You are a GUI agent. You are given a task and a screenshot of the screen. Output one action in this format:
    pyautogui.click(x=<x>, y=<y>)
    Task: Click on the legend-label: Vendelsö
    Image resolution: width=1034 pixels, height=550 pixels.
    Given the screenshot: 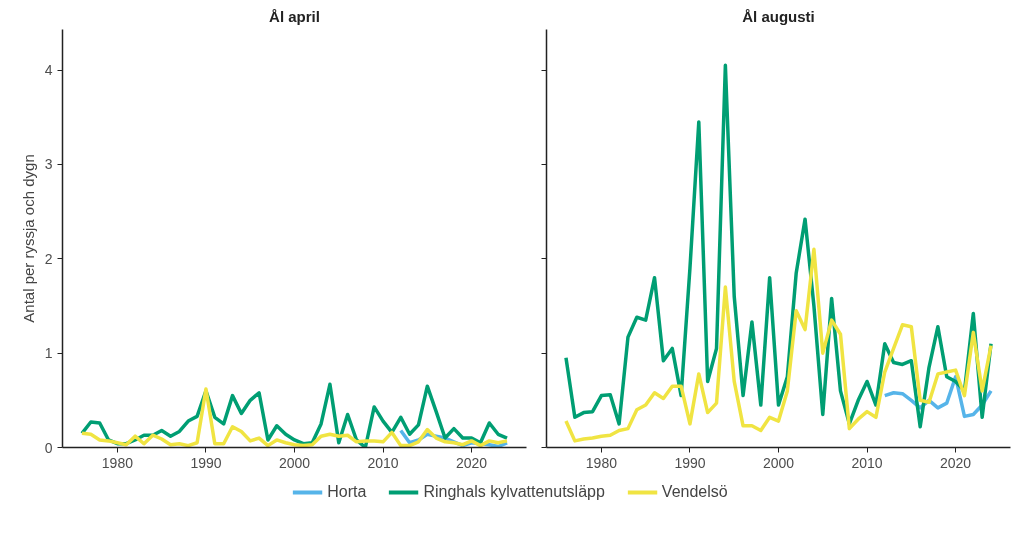 What is the action you would take?
    pyautogui.click(x=694, y=492)
    